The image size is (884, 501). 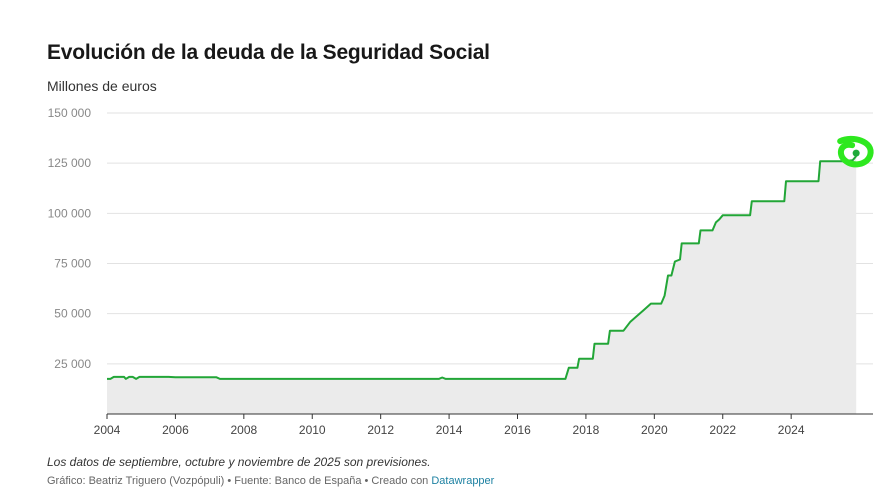 I want to click on last-point-dot, so click(x=856, y=153).